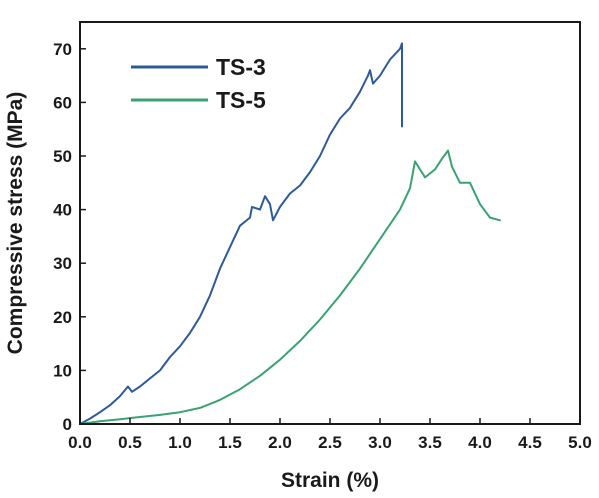 This screenshot has height=498, width=599. What do you see at coordinates (530, 442) in the screenshot?
I see `x-tick-label: 4.5` at bounding box center [530, 442].